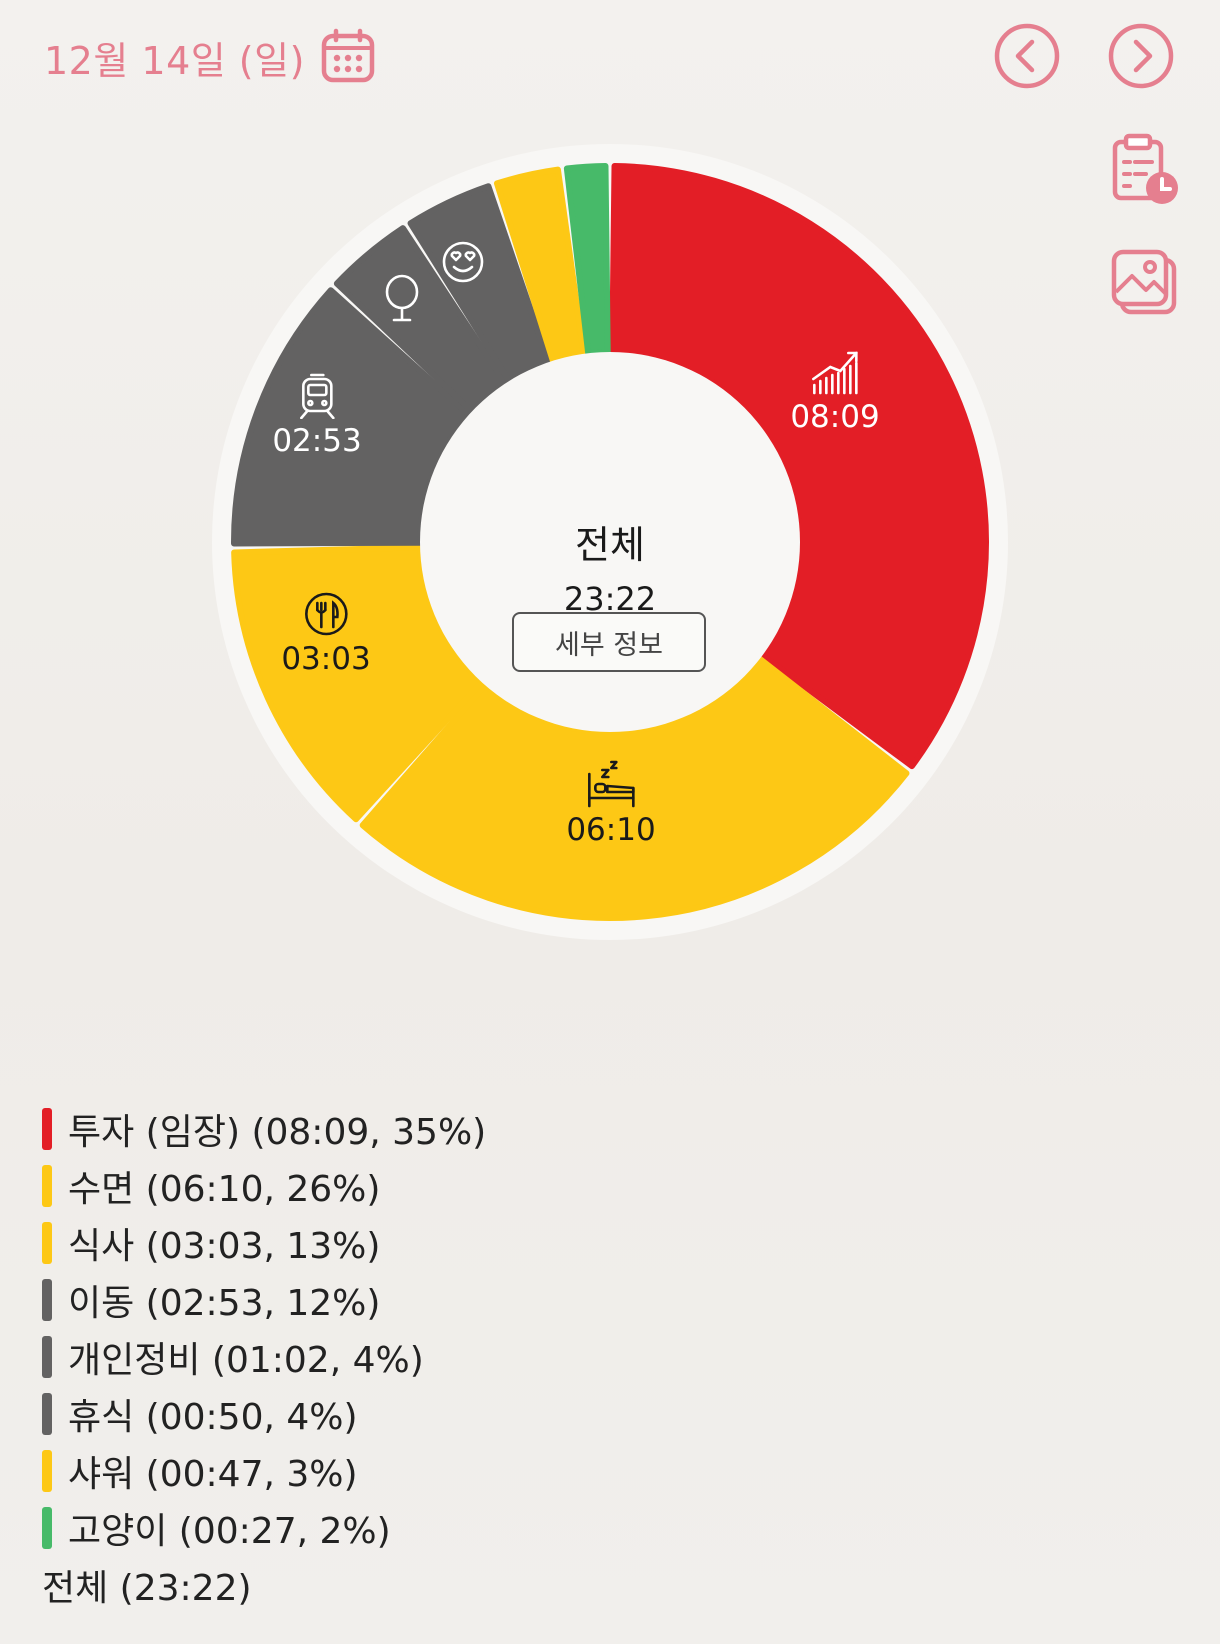 Image resolution: width=1220 pixels, height=1644 pixels. I want to click on segment-label-transit: 02:53, so click(317, 416).